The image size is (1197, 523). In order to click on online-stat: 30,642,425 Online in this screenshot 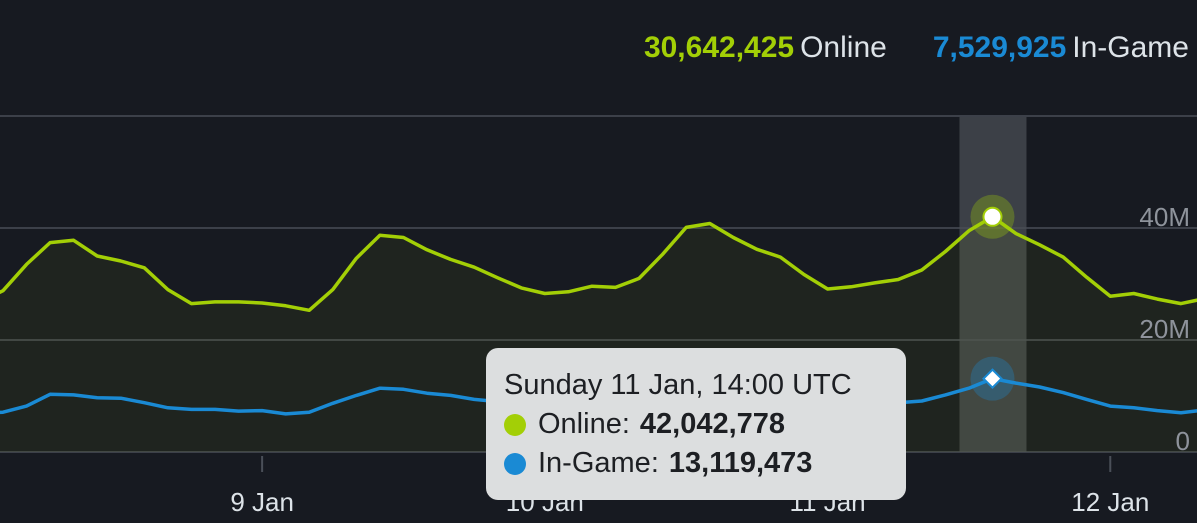, I will do `click(765, 48)`.